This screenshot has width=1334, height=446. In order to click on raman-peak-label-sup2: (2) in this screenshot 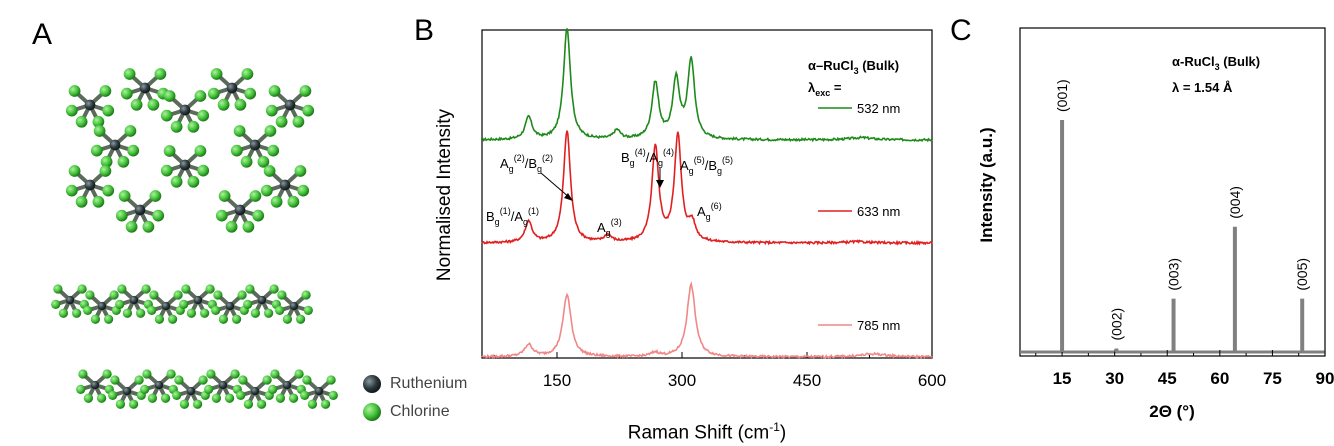, I will do `click(547, 158)`.